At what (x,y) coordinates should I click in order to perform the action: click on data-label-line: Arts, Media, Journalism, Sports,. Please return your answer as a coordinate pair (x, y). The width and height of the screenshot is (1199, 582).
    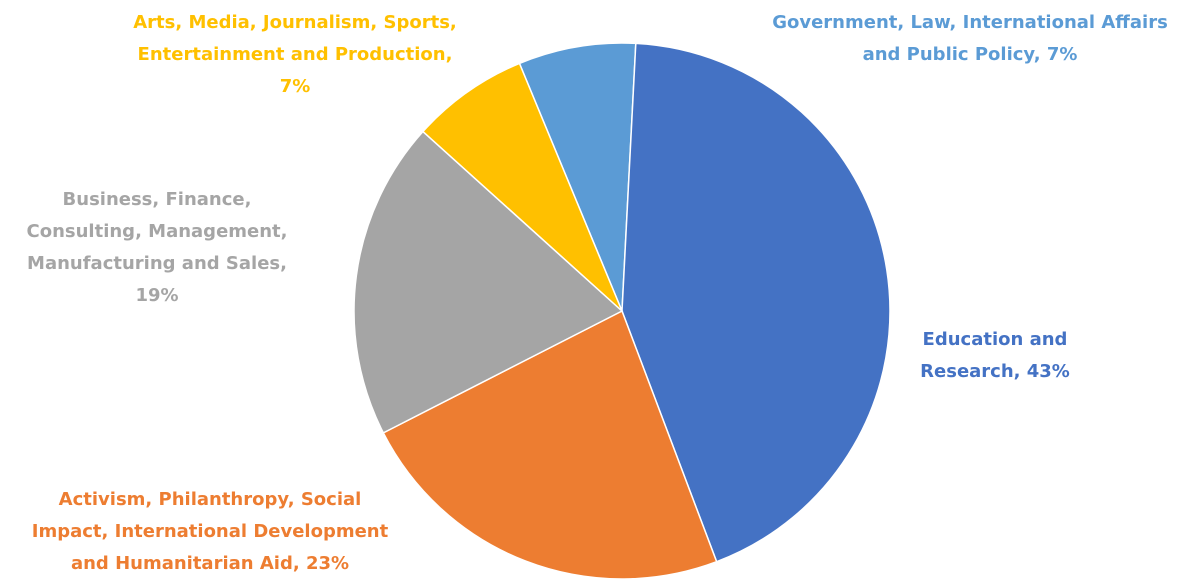
    Looking at the image, I should click on (295, 22).